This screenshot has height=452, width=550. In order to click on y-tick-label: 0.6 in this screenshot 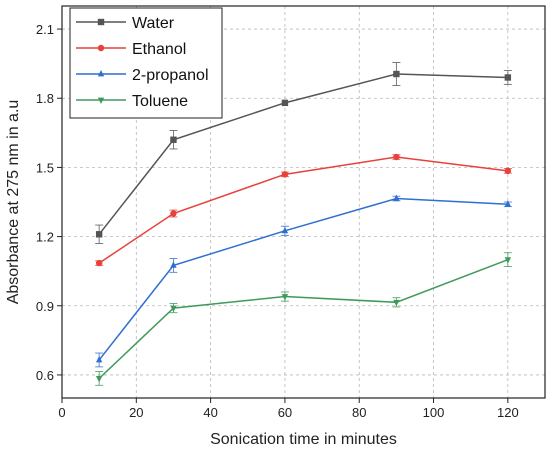, I will do `click(45, 375)`.